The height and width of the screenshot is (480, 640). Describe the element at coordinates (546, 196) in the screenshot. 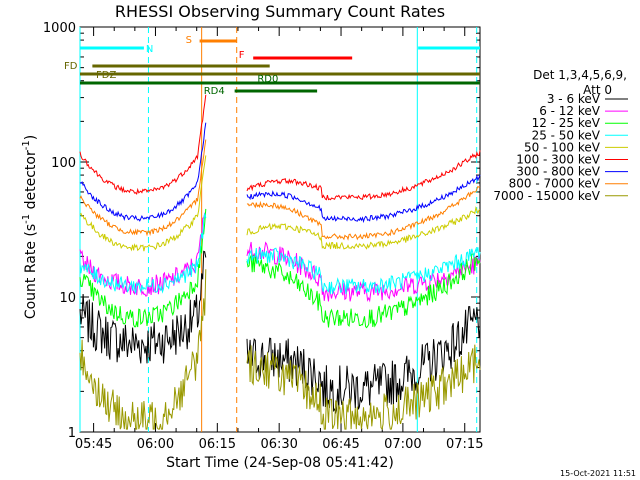

I see `legend-label: 7000 - 15000 keV` at that location.